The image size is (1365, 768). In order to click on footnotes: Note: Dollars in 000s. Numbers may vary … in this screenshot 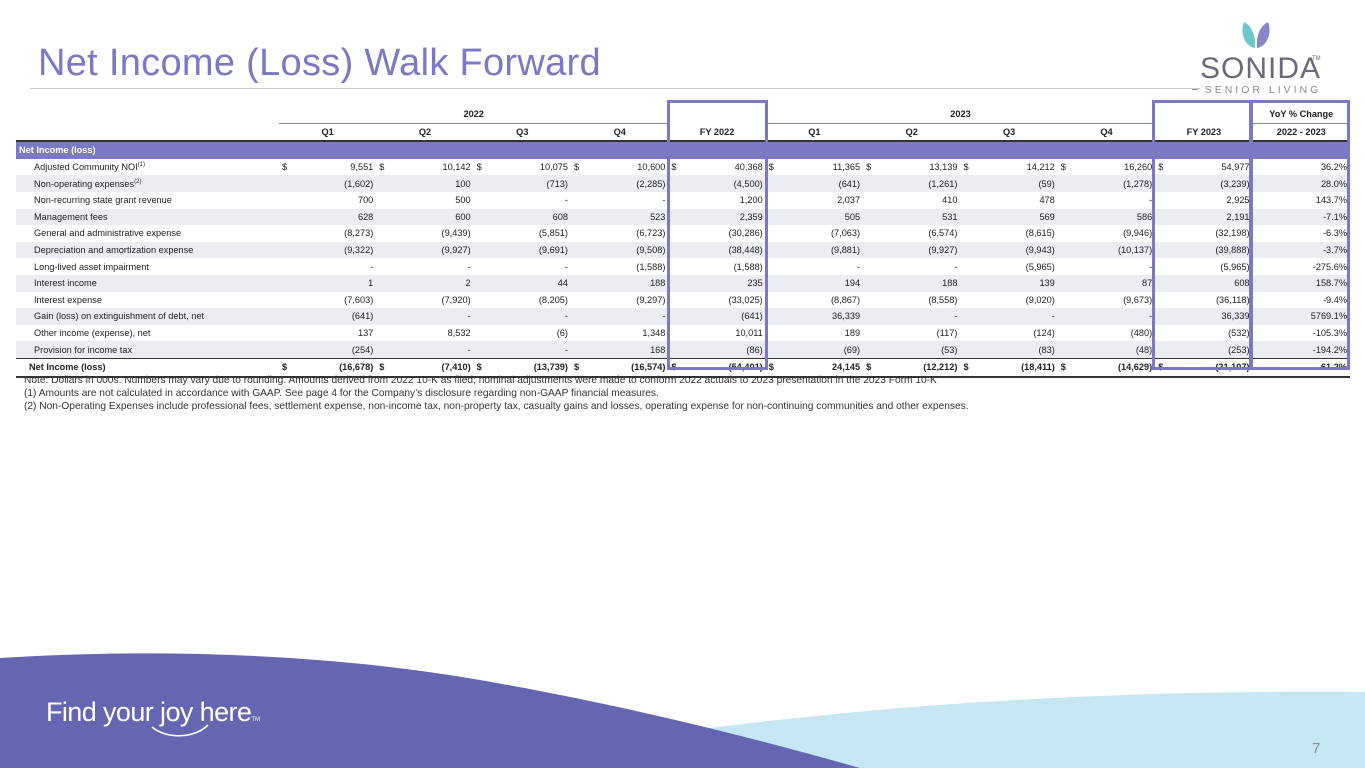, I will do `click(496, 394)`.